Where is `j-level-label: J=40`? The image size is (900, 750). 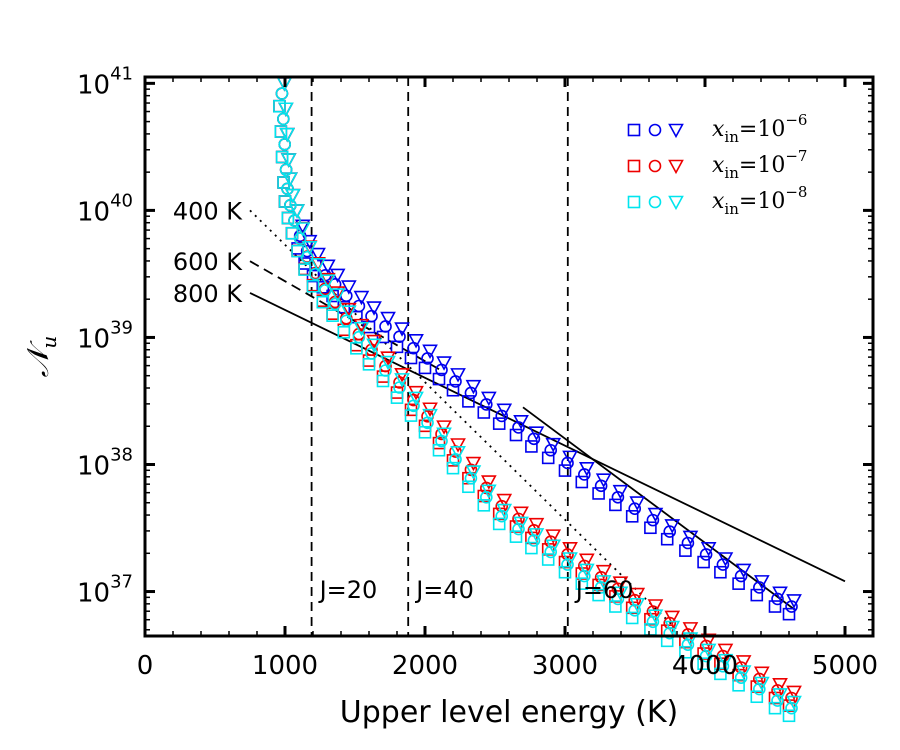 j-level-label: J=40 is located at coordinates (444, 590).